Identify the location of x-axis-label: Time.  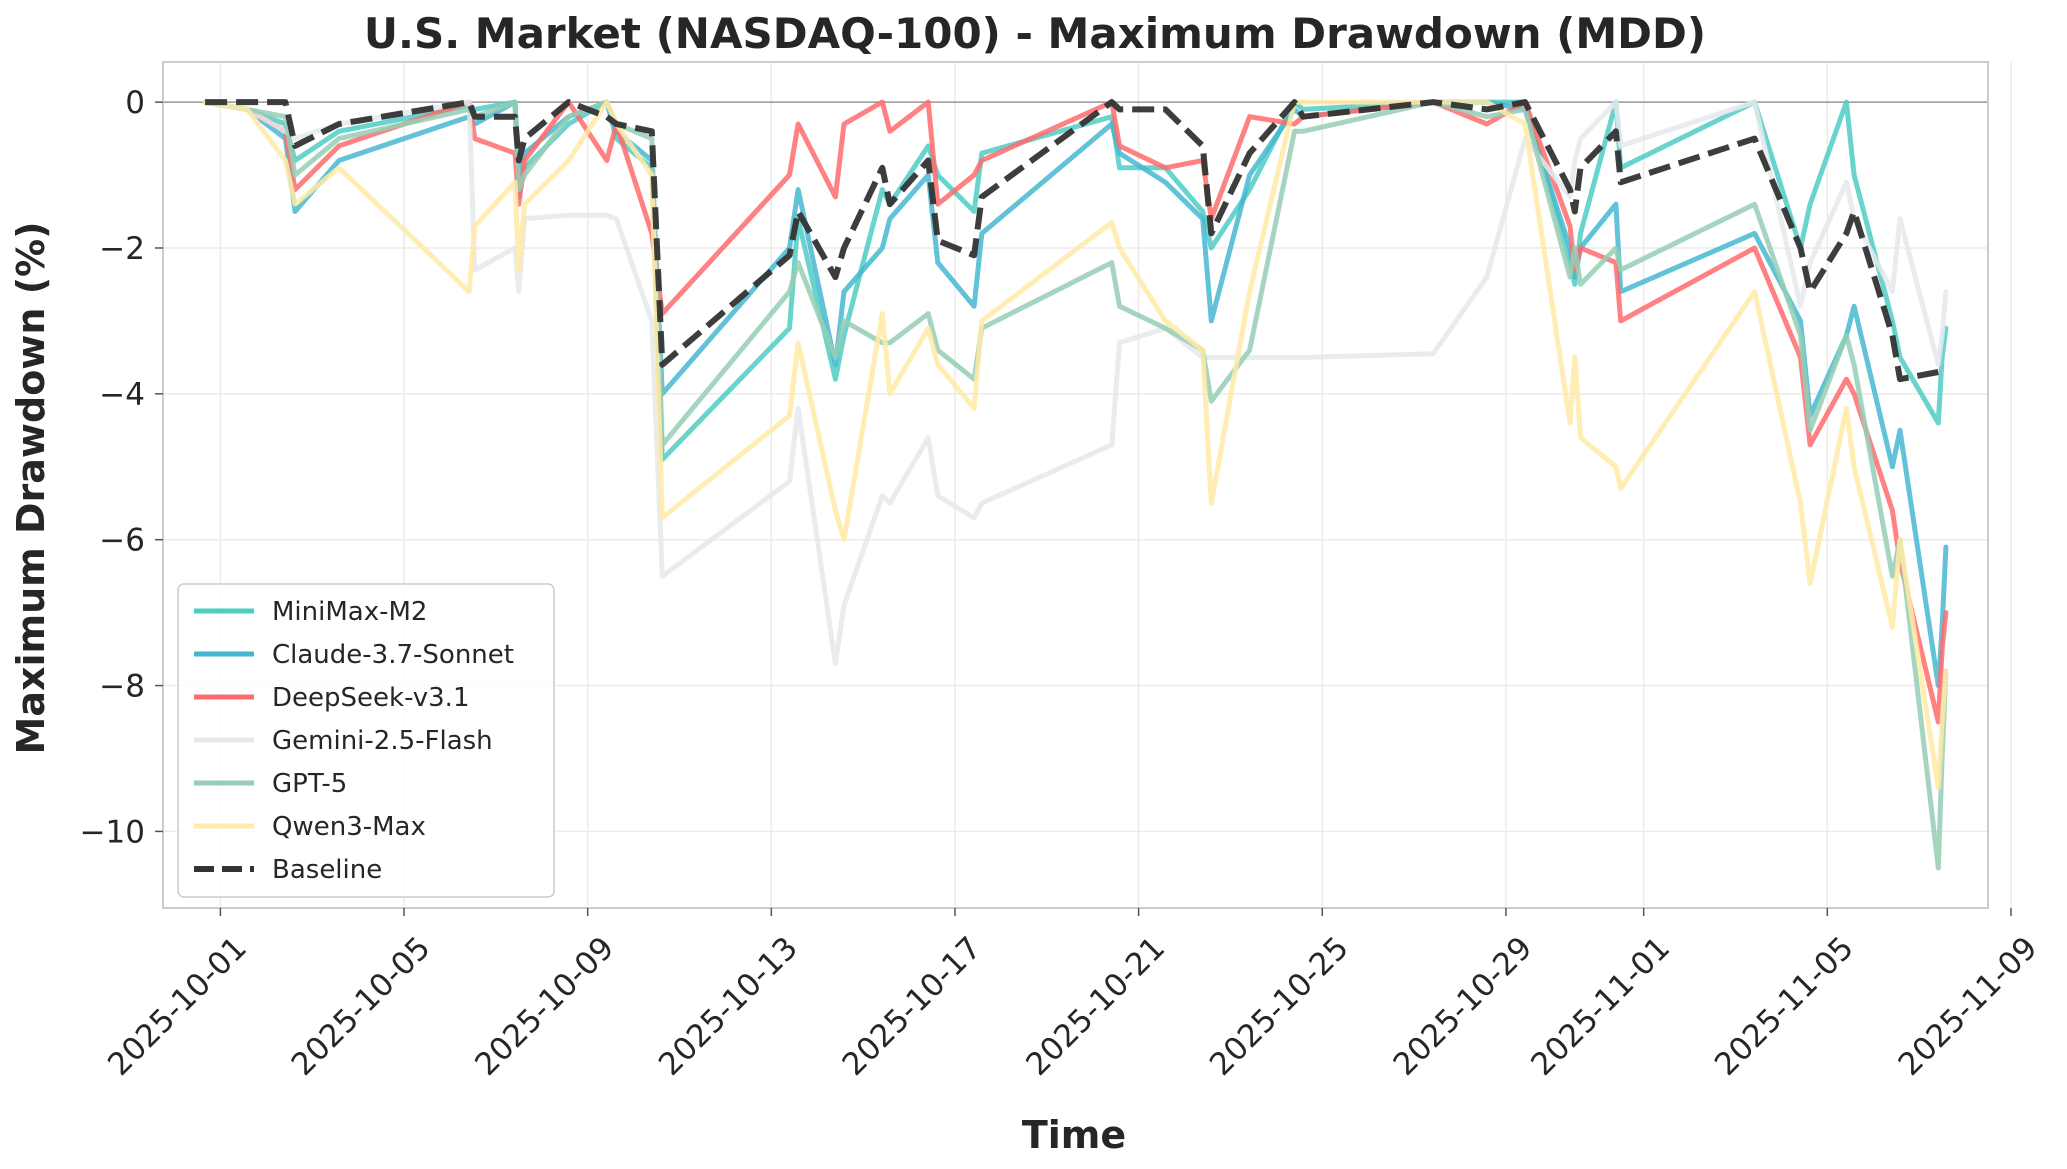
(1074, 1135).